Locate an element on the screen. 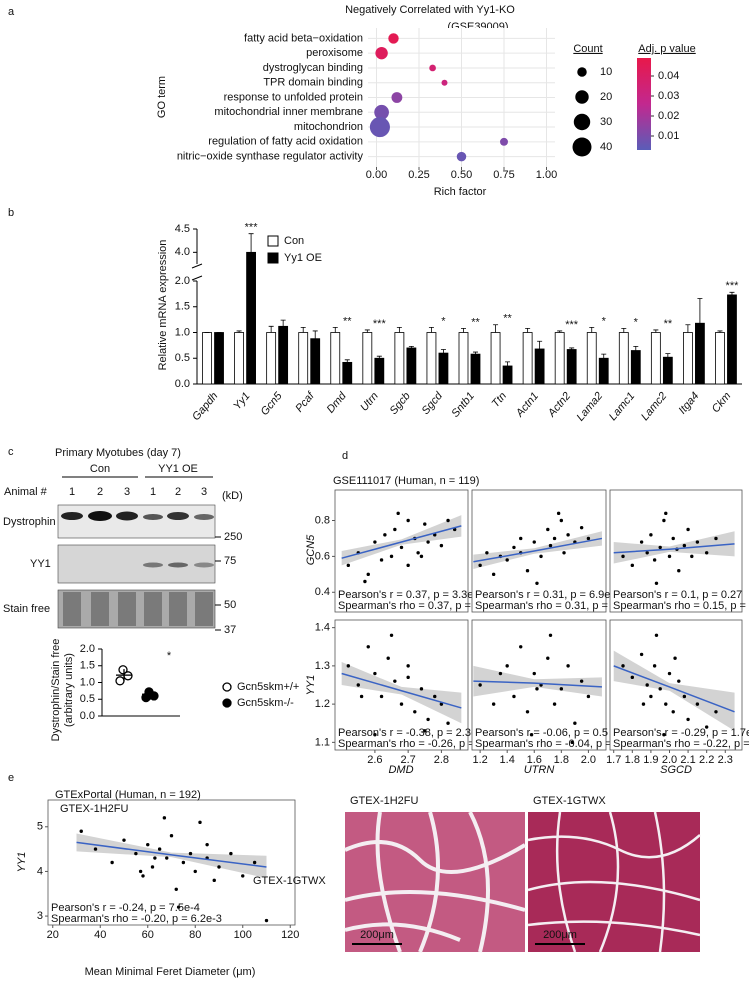 The width and height of the screenshot is (749, 981). y-tick-label: regulation of fatty acid oxidation is located at coordinates (285, 142).